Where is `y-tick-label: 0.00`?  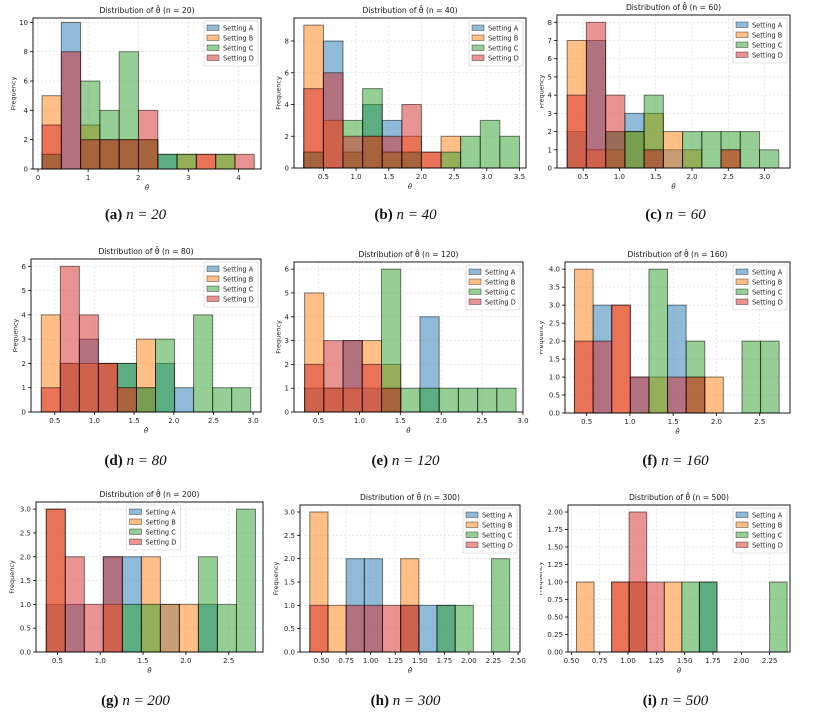
y-tick-label: 0.00 is located at coordinates (555, 653).